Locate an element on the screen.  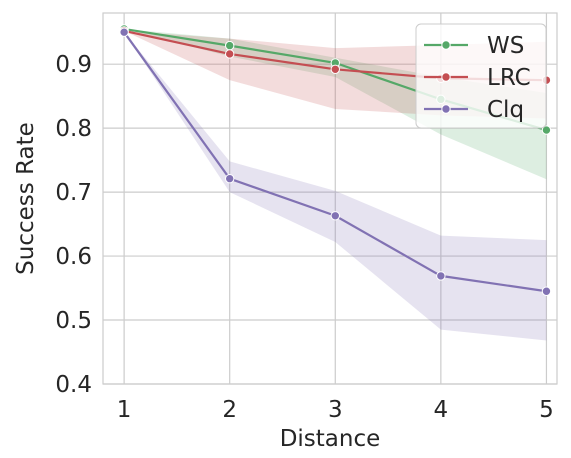
y-tick-label: 0.6 is located at coordinates (73, 257).